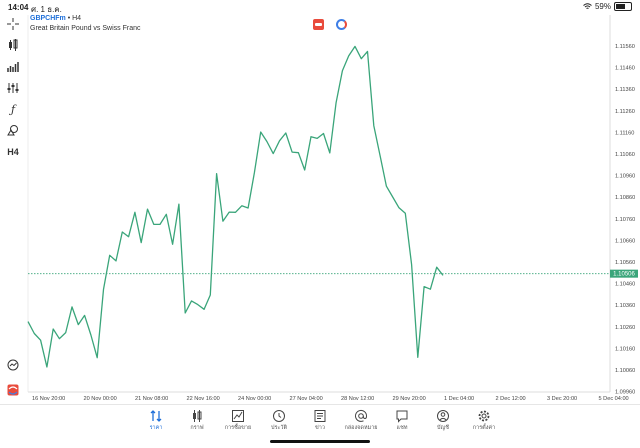 Image resolution: width=640 pixels, height=448 pixels. Describe the element at coordinates (623, 6) in the screenshot. I see `battery-icon` at that location.